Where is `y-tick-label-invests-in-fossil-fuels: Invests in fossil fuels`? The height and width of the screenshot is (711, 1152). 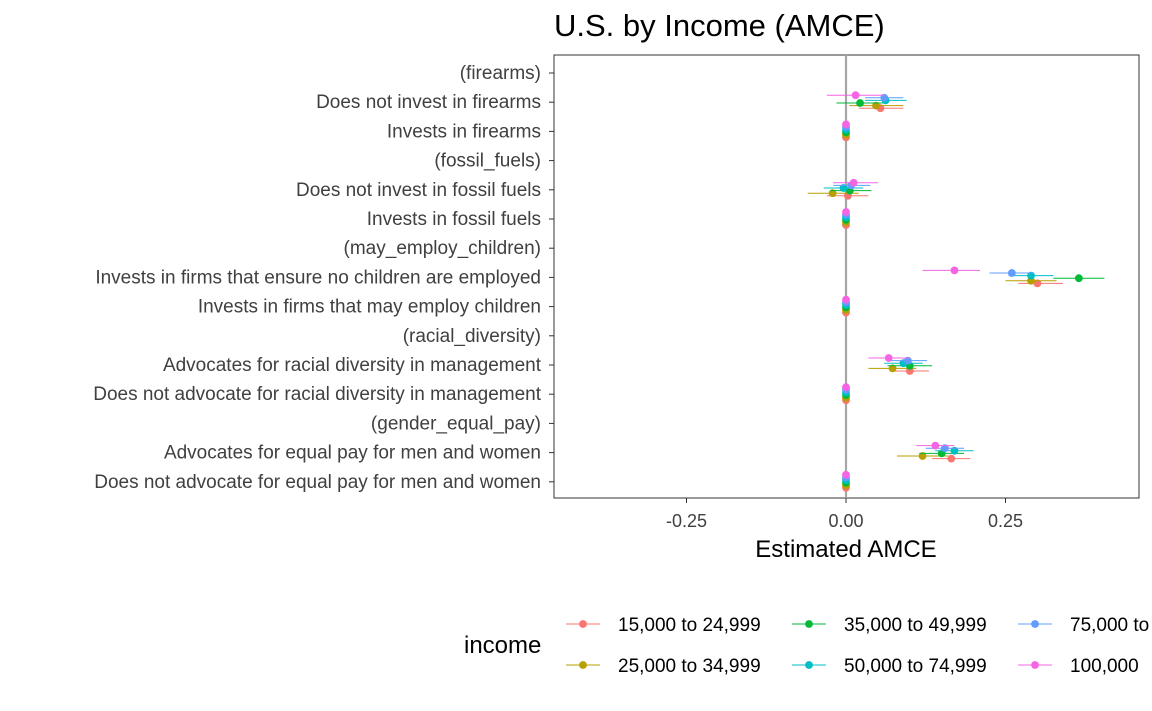
y-tick-label-invests-in-fossil-fuels: Invests in fossil fuels is located at coordinates (454, 219).